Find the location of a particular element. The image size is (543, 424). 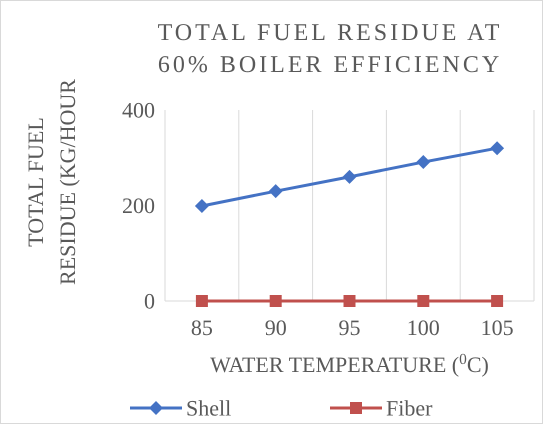

legend-label: Fiber is located at coordinates (410, 408).